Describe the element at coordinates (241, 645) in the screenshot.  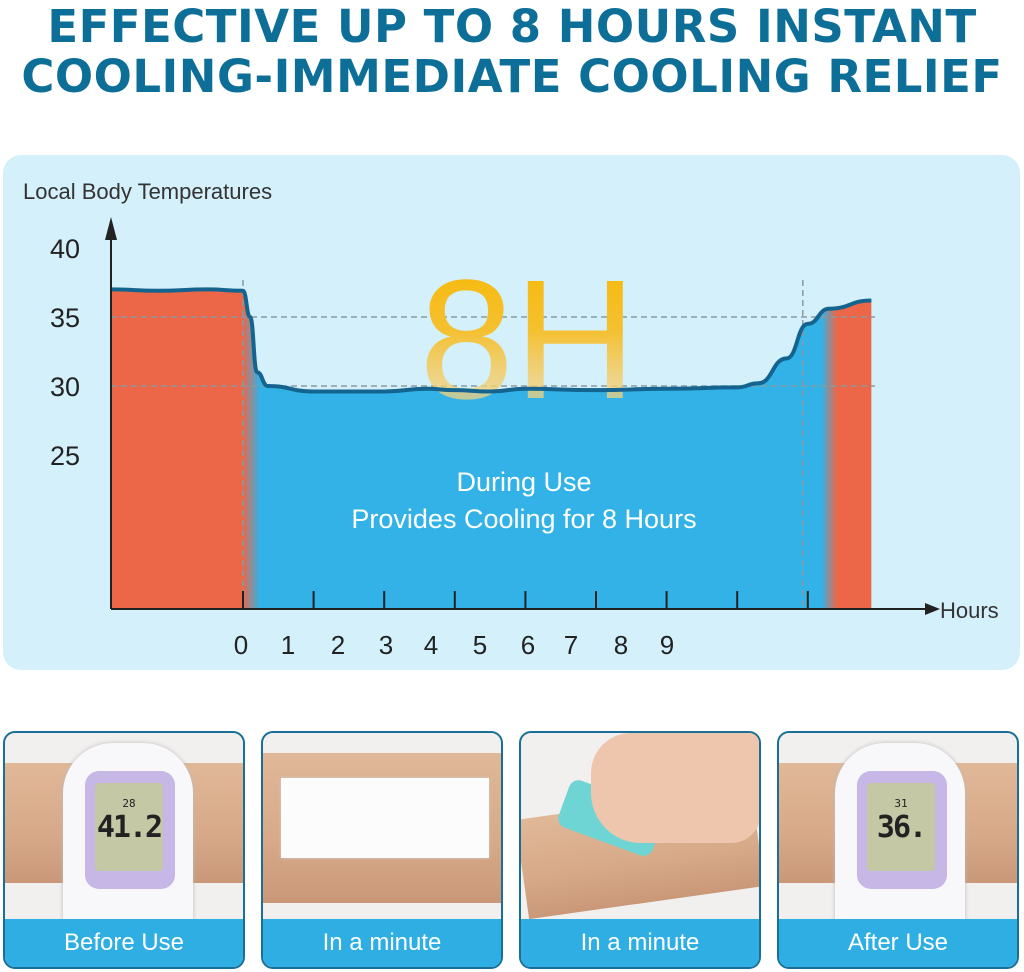
I see `x-tick-label: 0` at that location.